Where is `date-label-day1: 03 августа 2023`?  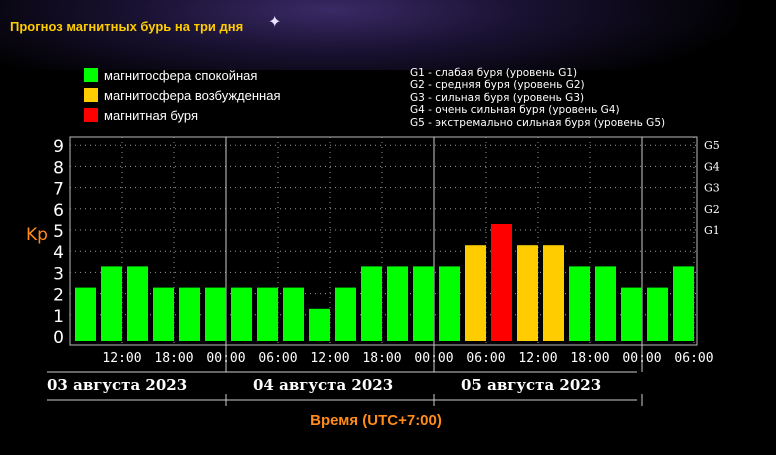 date-label-day1: 03 августа 2023 is located at coordinates (117, 385).